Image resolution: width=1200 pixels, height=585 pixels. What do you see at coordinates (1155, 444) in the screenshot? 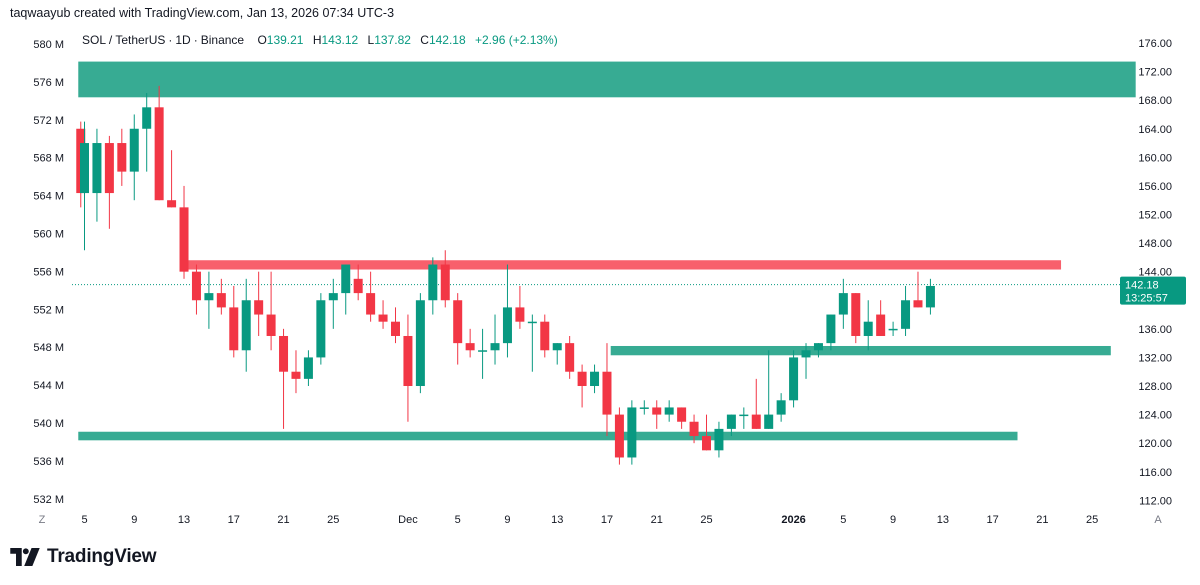
I see `right-axis-tick: 120.00` at bounding box center [1155, 444].